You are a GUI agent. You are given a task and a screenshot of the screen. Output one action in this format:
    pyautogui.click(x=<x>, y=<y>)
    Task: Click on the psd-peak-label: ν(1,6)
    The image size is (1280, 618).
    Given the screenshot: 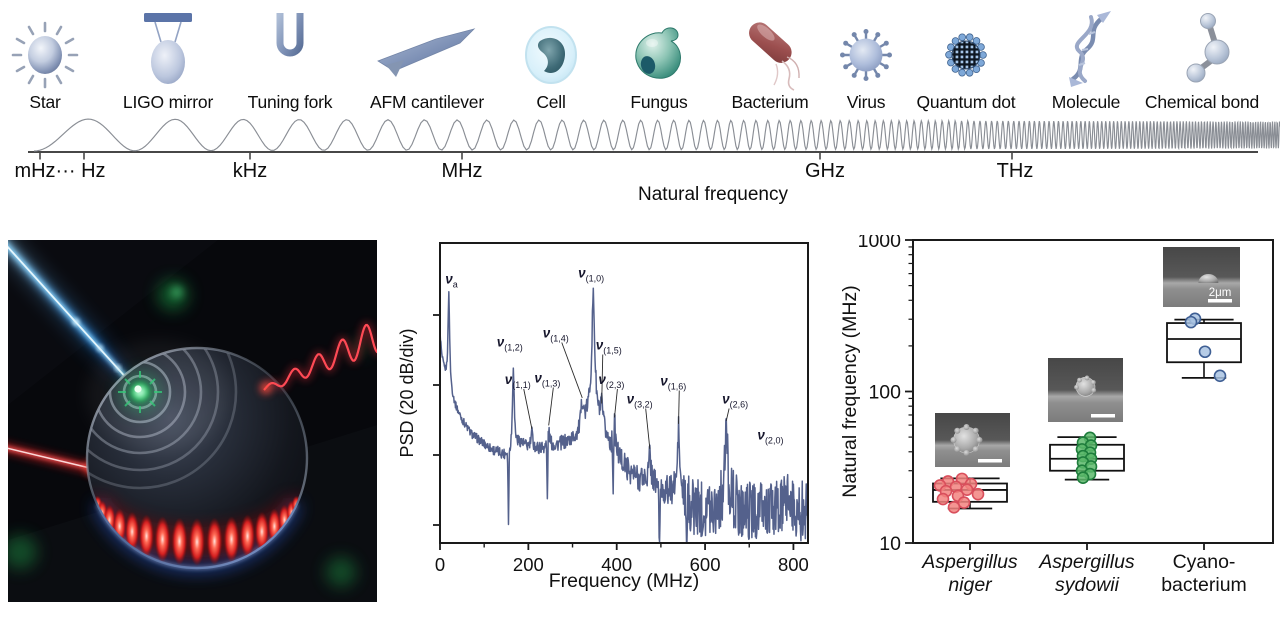 What is the action you would take?
    pyautogui.click(x=673, y=383)
    